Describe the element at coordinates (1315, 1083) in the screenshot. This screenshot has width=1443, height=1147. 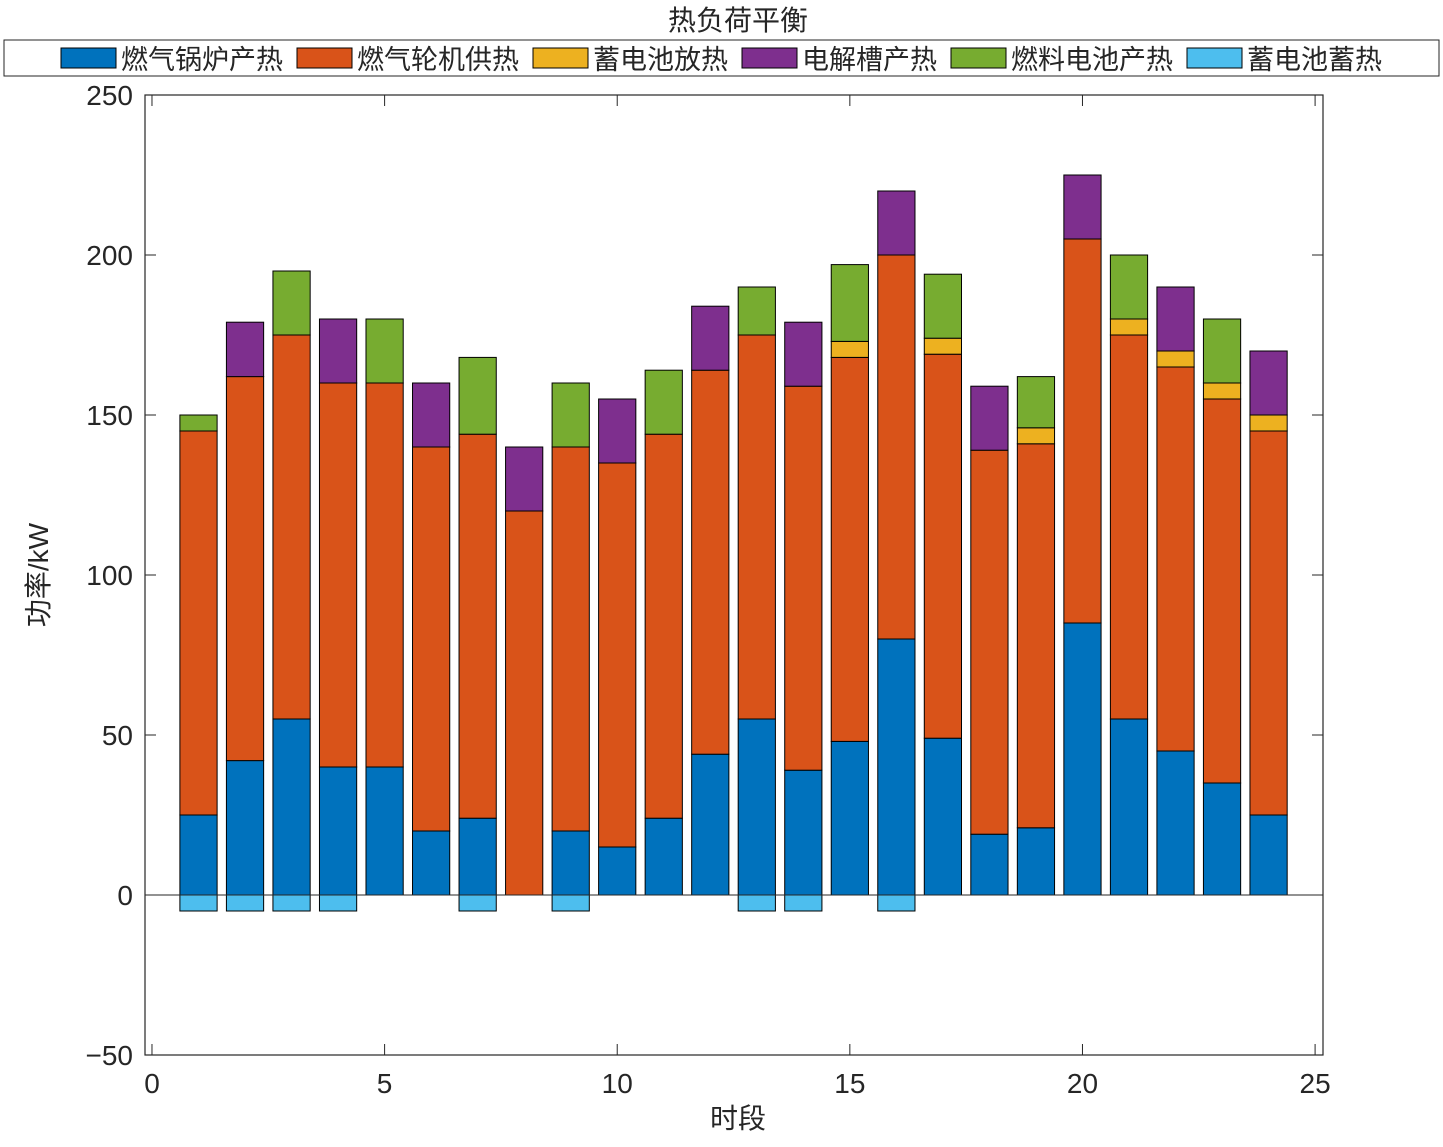
I see `x-tick-label: 25` at that location.